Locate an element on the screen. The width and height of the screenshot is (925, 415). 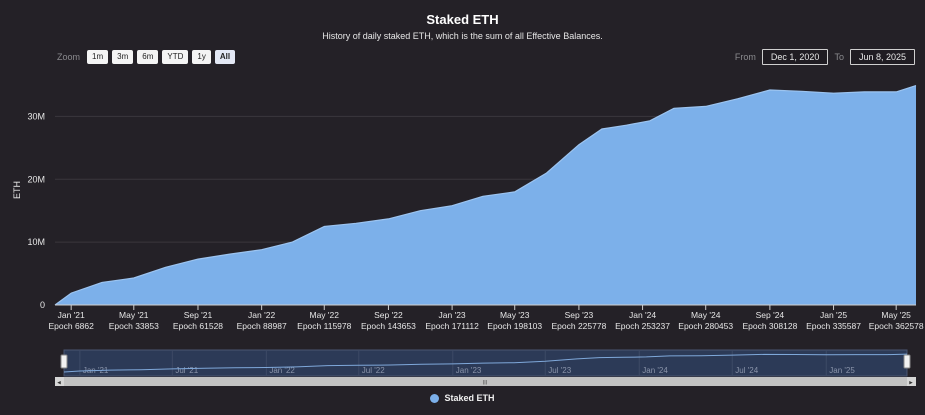
x-tick-label: May '25 is located at coordinates (896, 315).